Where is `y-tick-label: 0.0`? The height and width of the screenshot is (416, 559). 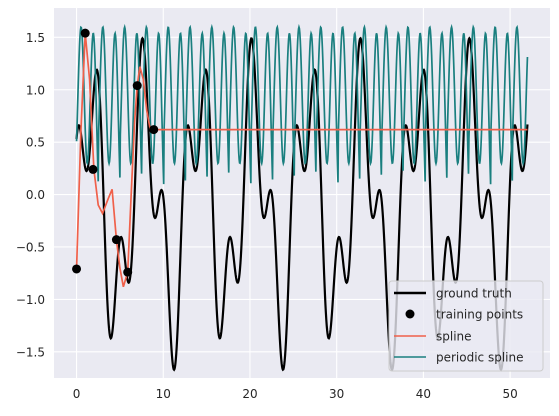 y-tick-label: 0.0 is located at coordinates (35, 195).